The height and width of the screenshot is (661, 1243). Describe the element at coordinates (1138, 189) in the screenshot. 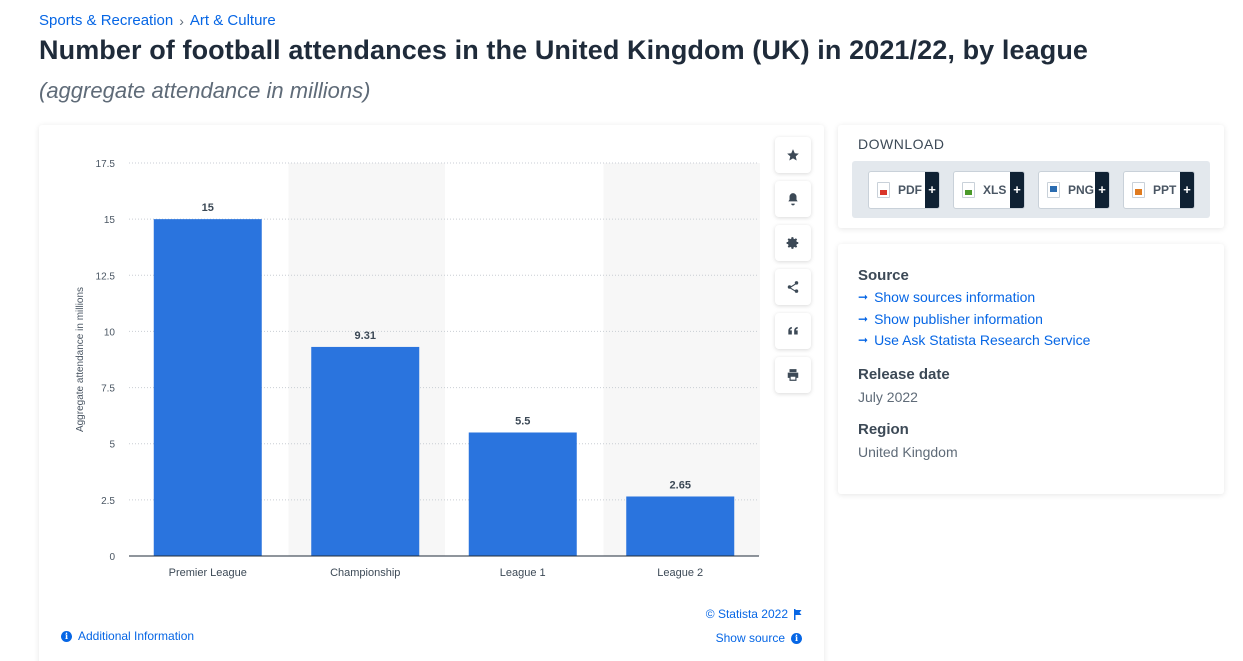

I see `ppt-file-icon` at that location.